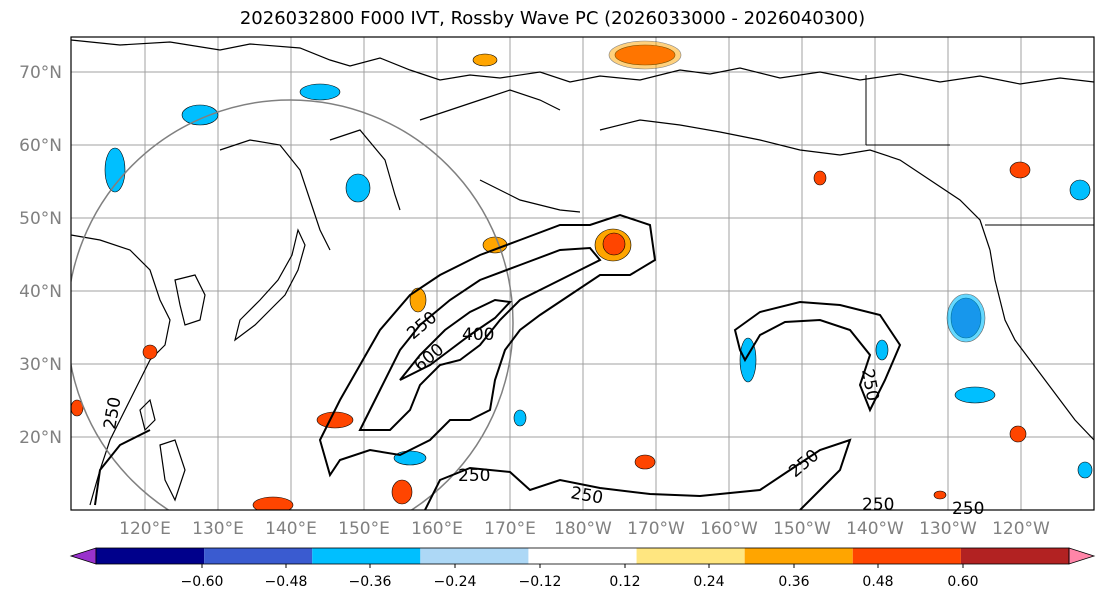  I want to click on lon-label: 140°W, so click(875, 529).